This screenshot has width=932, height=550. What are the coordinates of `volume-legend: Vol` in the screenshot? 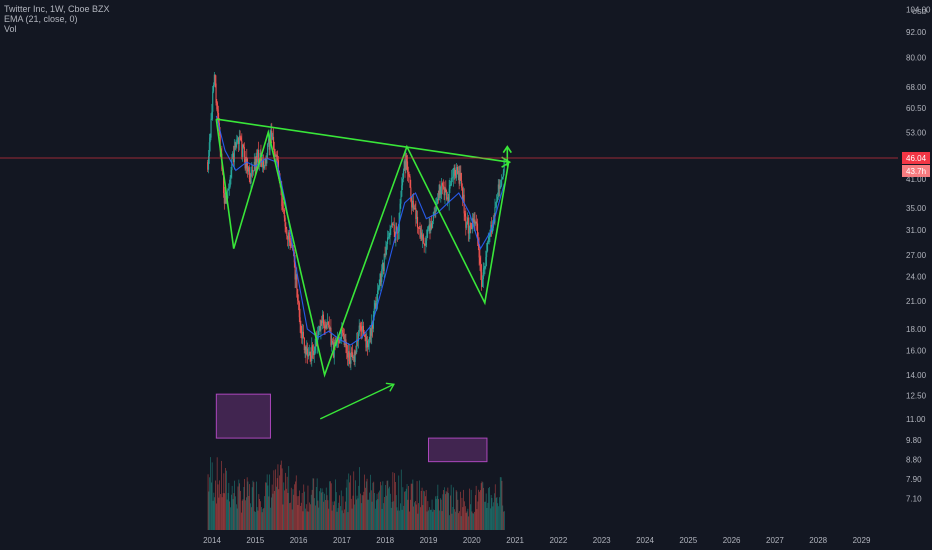 It's located at (10, 29).